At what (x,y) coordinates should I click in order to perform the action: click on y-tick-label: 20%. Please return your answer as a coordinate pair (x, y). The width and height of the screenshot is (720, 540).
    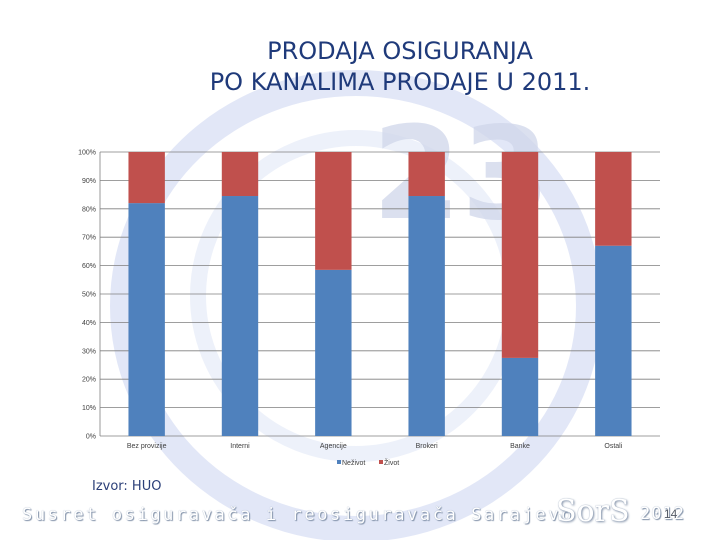
    Looking at the image, I should click on (89, 380).